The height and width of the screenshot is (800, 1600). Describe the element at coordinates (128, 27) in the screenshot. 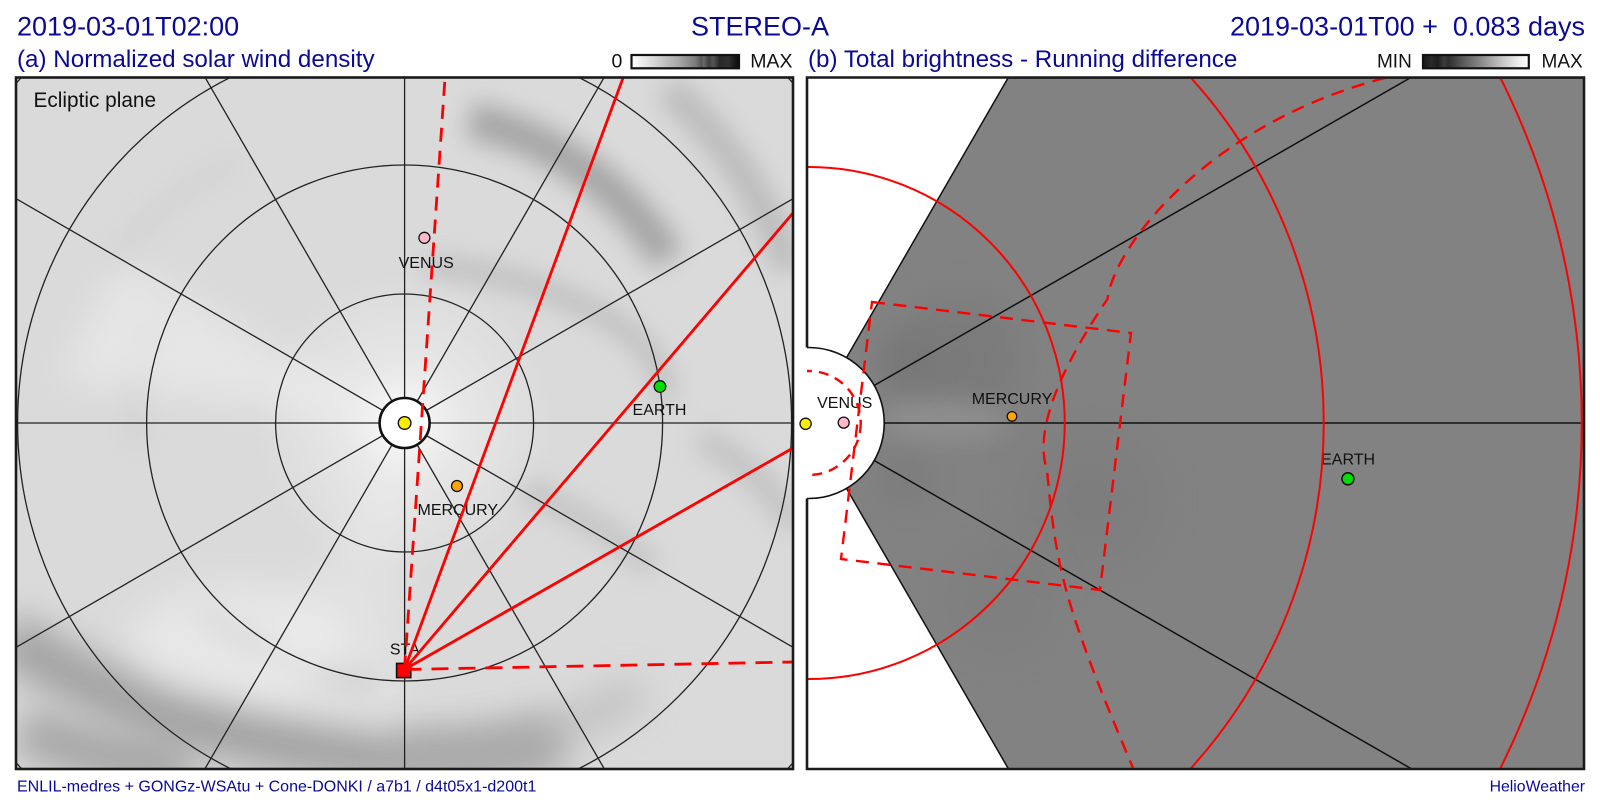

I see `svg-text: 2019-03-01T02:00` at that location.